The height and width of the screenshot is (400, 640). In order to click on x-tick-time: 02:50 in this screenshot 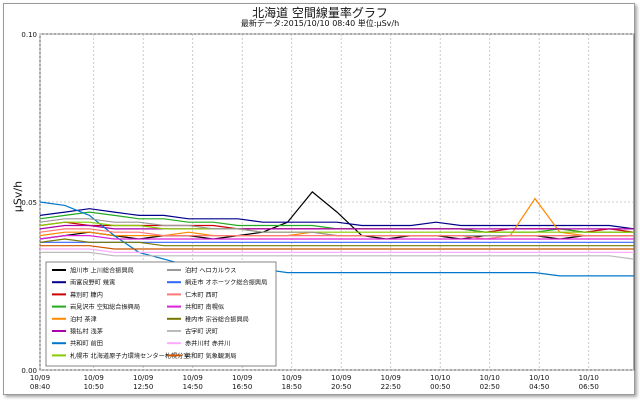, I will do `click(490, 387)`.